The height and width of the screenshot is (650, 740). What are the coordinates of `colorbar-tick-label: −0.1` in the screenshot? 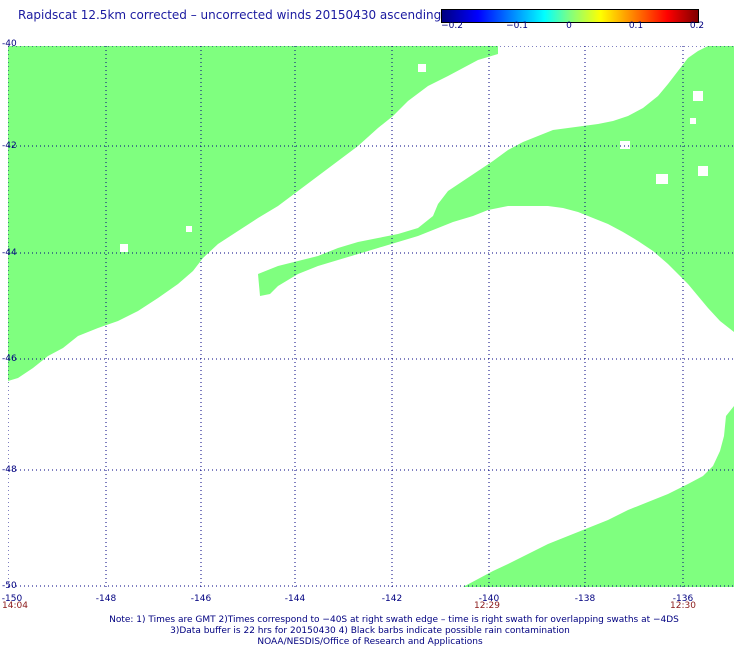 It's located at (517, 26).